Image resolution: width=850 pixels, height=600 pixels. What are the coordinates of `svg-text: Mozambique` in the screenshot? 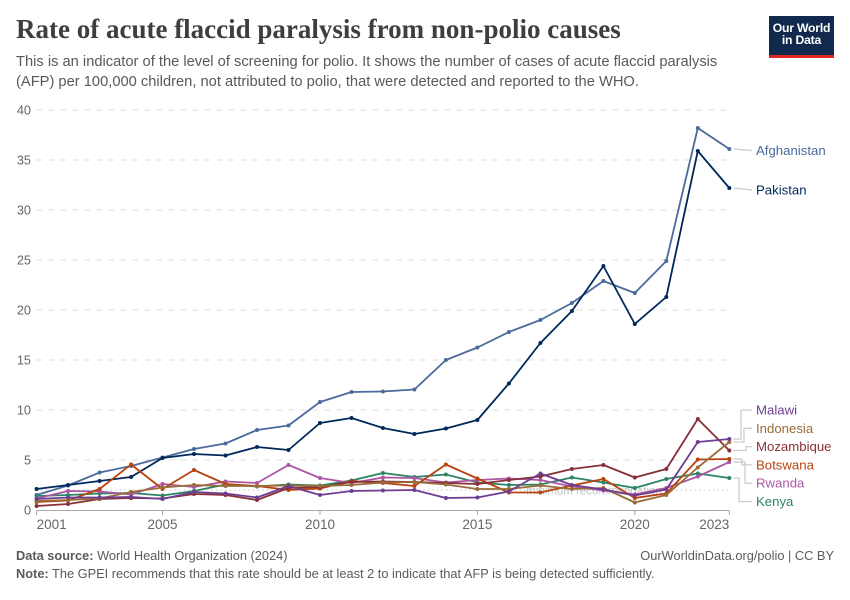 It's located at (794, 446).